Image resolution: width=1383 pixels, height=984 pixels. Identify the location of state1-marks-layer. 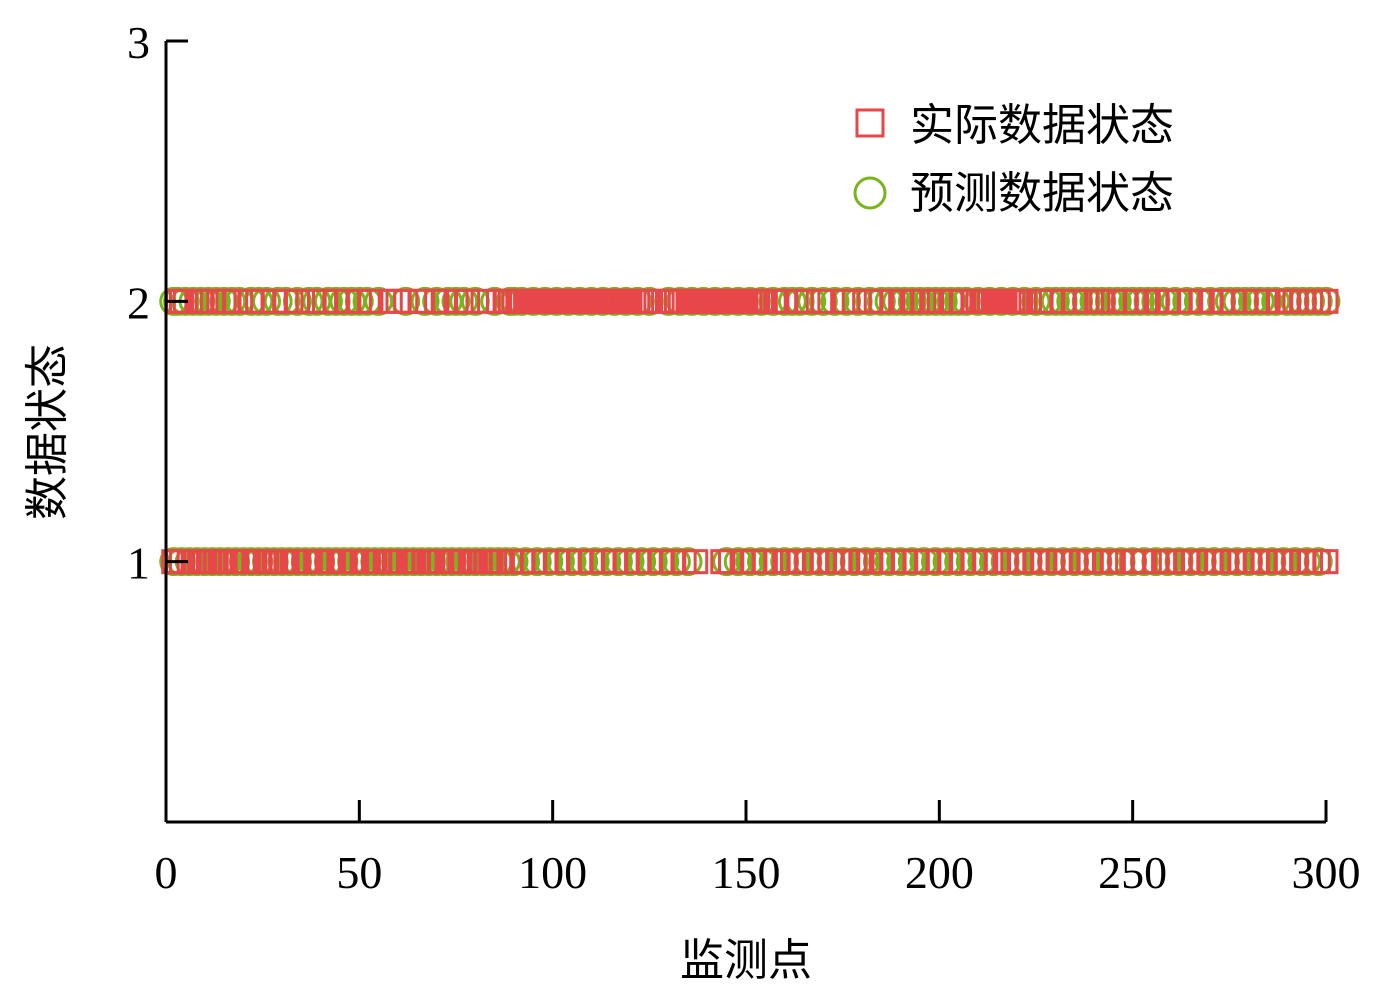
(749, 562).